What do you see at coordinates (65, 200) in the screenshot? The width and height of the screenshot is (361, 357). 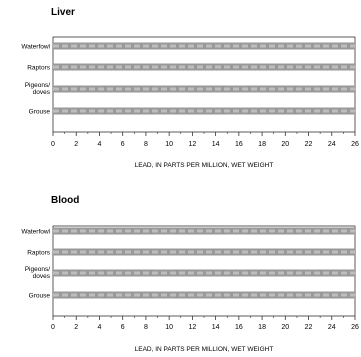 I see `chart-title: Blood` at bounding box center [65, 200].